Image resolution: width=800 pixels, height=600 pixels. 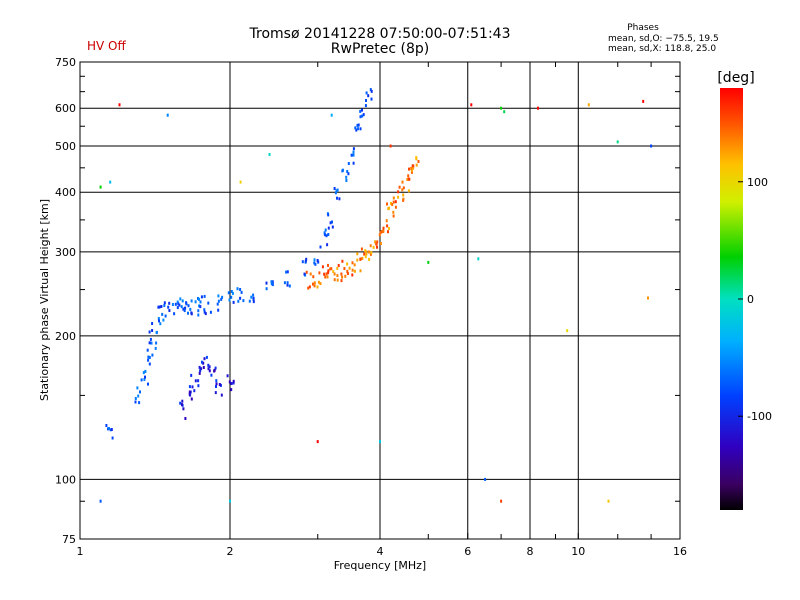 I want to click on y-tick-label: 750, so click(x=65, y=62).